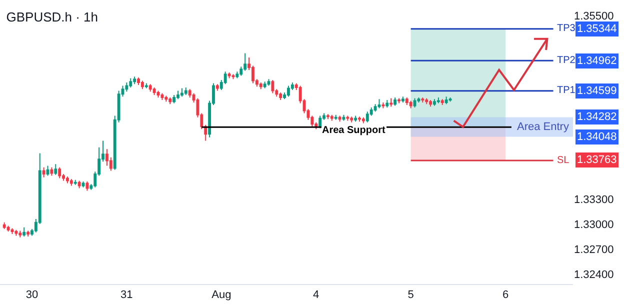 The image size is (624, 306). Describe the element at coordinates (566, 90) in the screenshot. I see `ref-line-label: TP1` at that location.